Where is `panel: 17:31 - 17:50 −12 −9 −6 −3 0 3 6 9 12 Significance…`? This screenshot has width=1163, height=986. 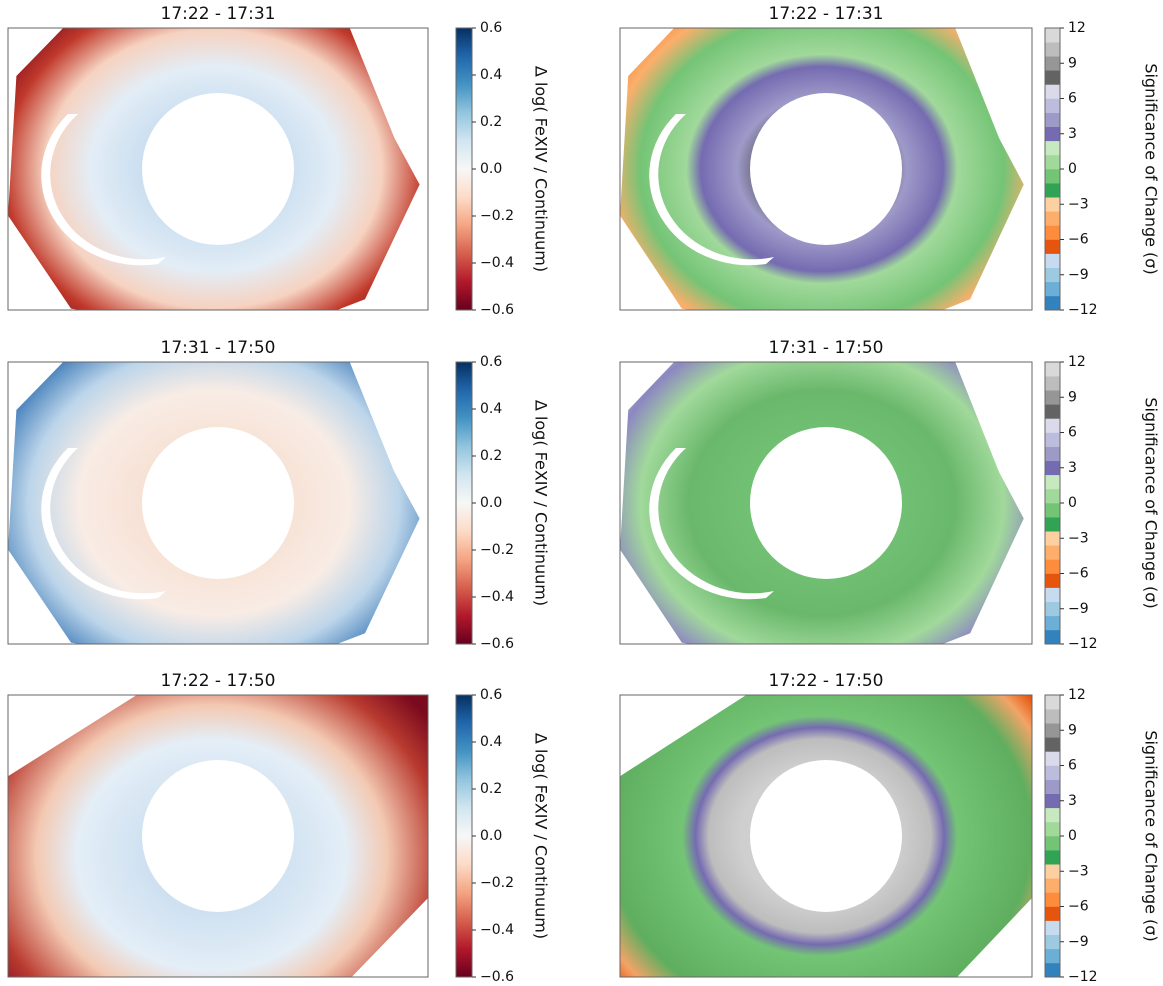
panel: 17:31 - 17:50 −12 −9 −6 −3 0 3 6 9 12 Significance… is located at coordinates (890, 495).